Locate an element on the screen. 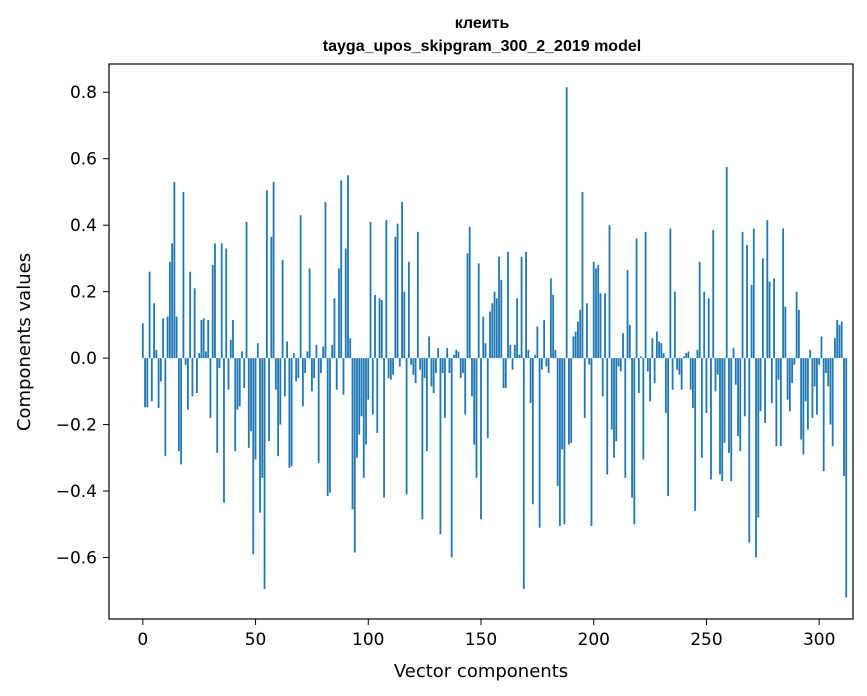 This screenshot has width=867, height=696. x-tick-label: 300 is located at coordinates (819, 640).